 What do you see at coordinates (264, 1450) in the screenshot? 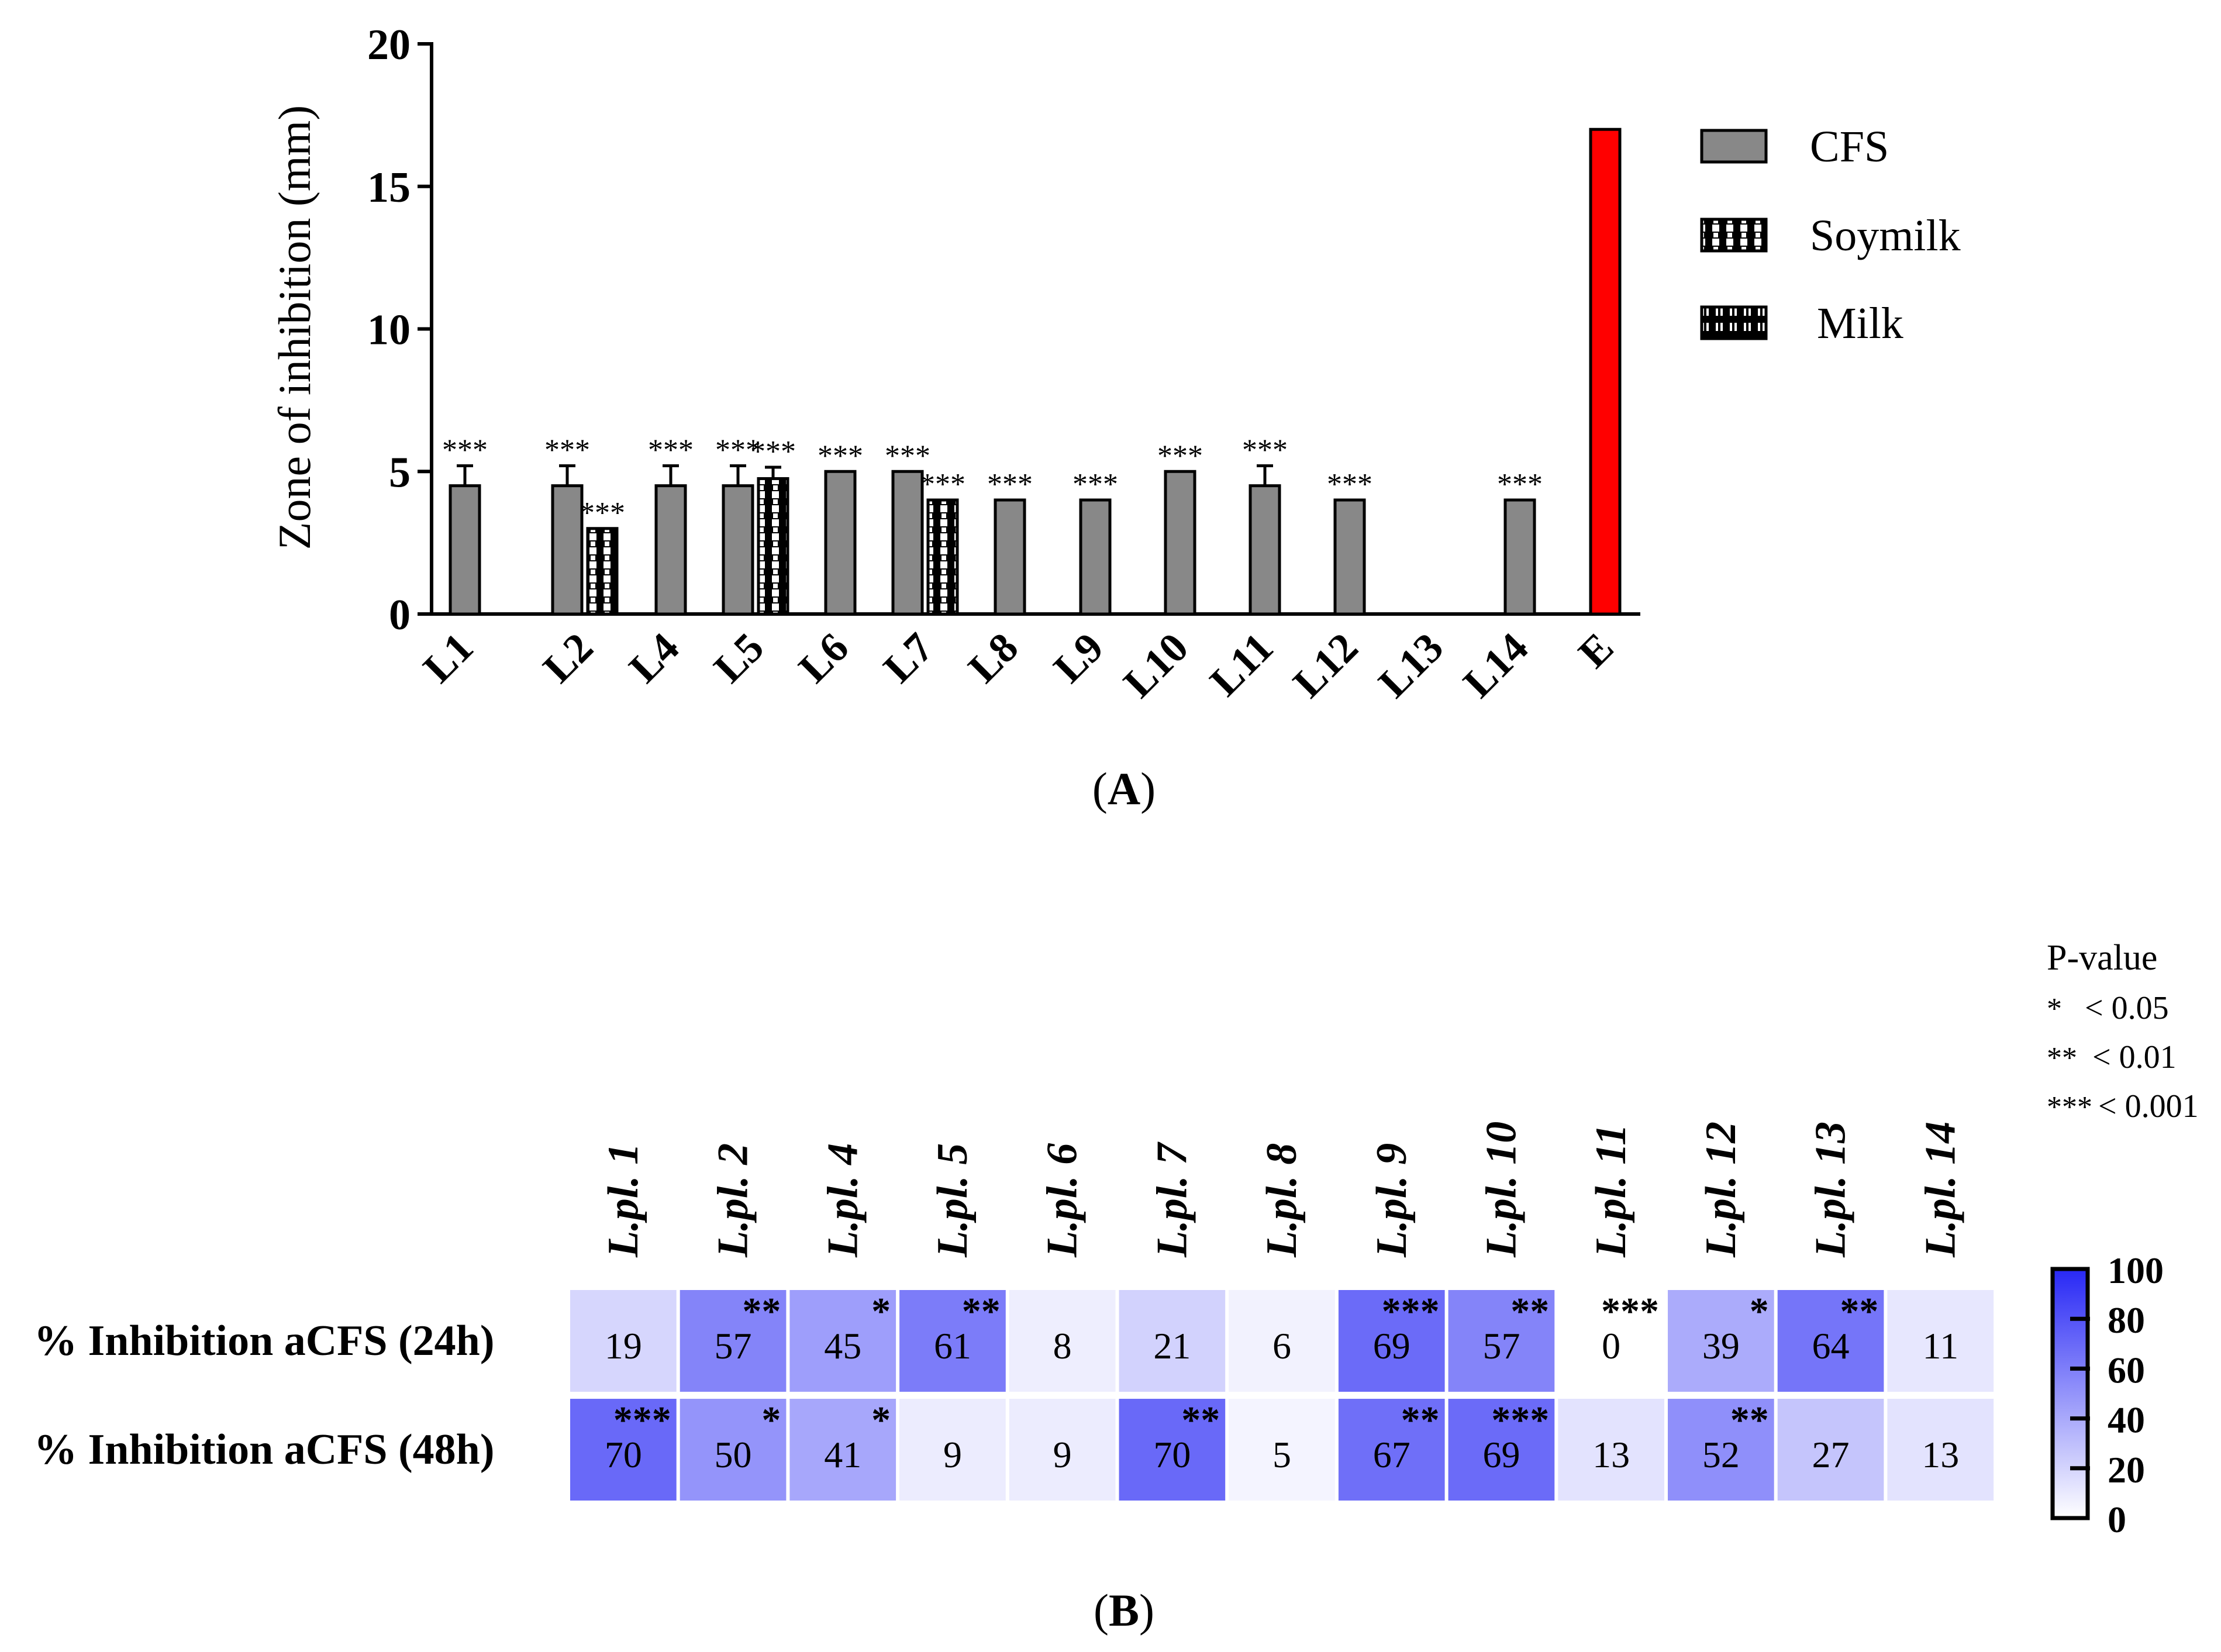
I see `row-label: % Inhibition aCFS (48h)` at bounding box center [264, 1450].